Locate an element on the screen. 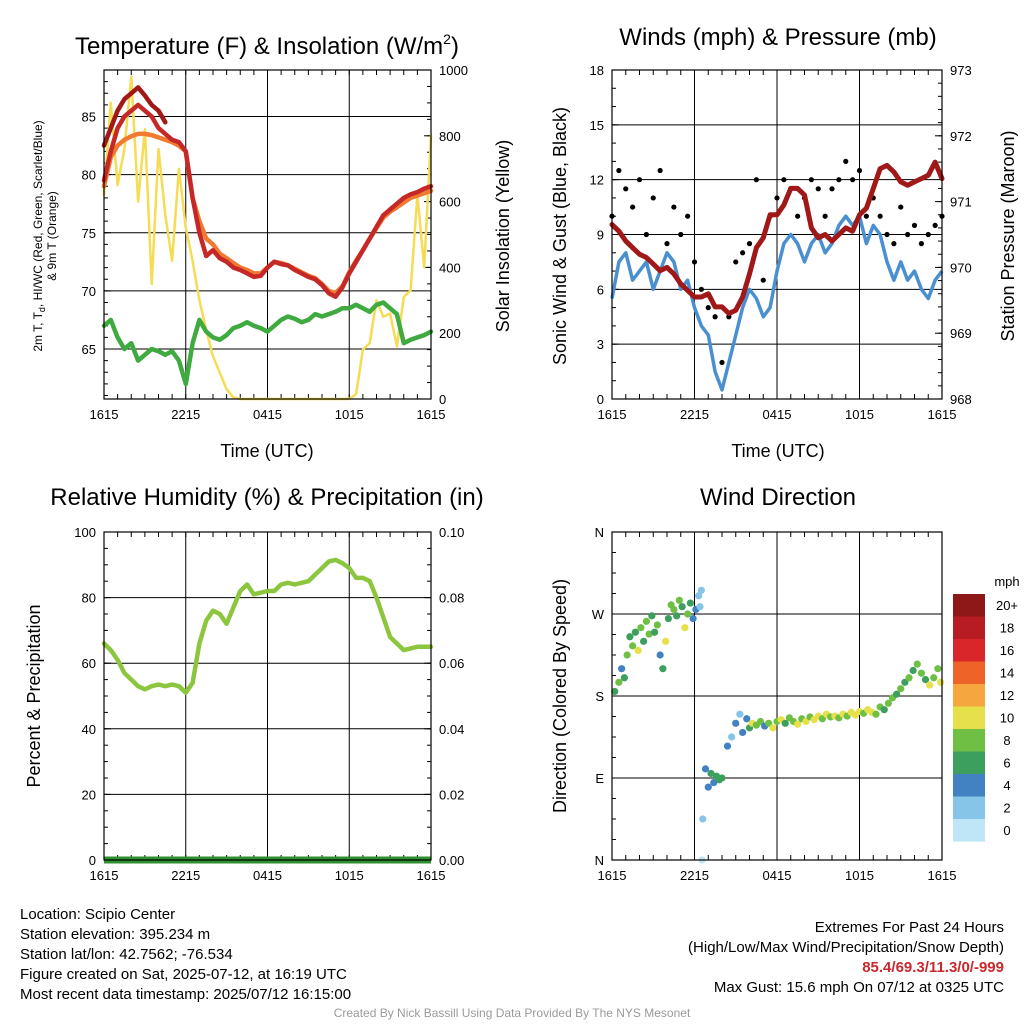 The height and width of the screenshot is (1024, 1024). temp-xtick-label: 2215 is located at coordinates (185, 414).